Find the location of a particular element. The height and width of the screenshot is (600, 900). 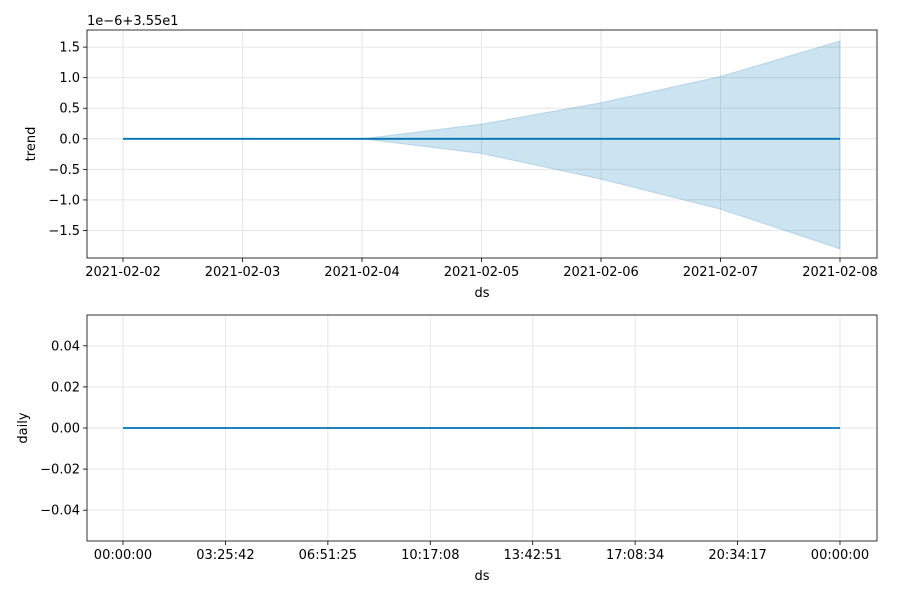

trend-y-axis-label: trend is located at coordinates (31, 144).